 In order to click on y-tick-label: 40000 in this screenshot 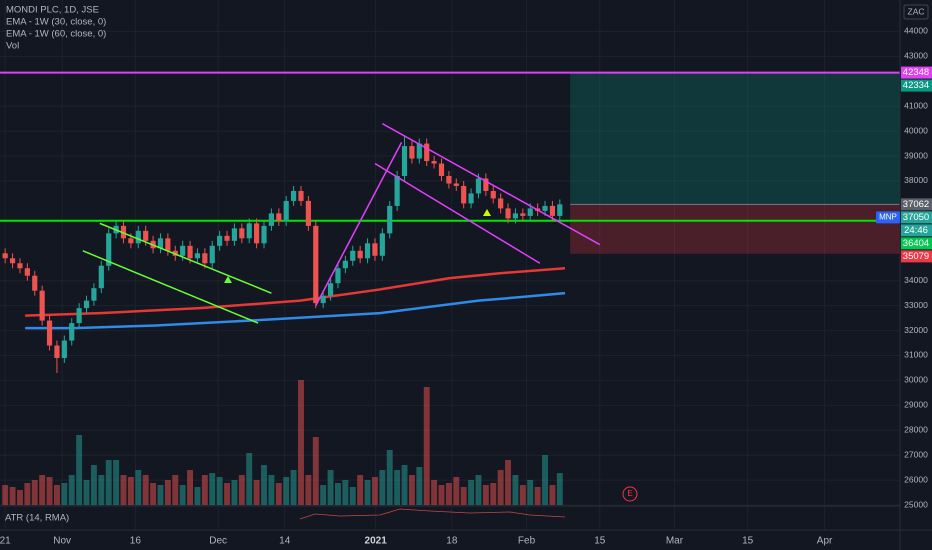, I will do `click(916, 130)`.